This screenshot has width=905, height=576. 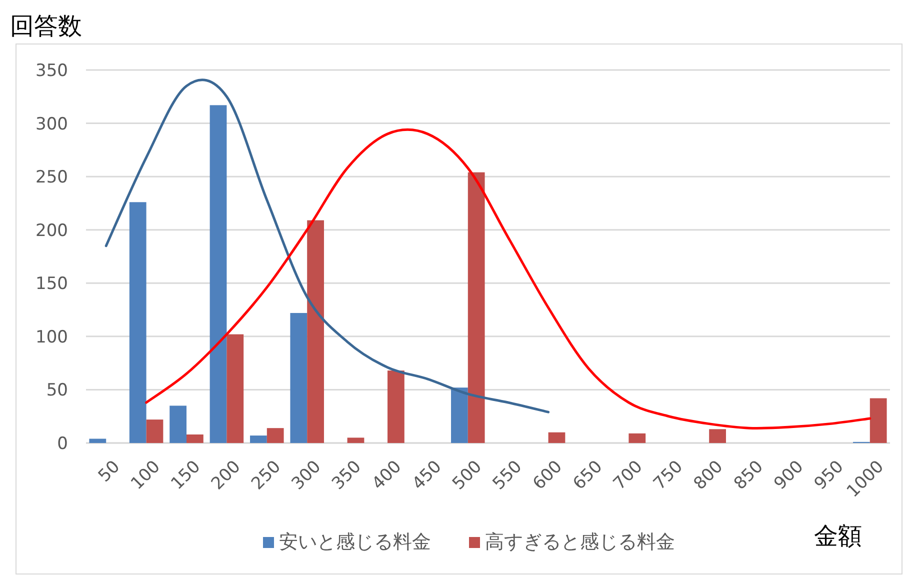 I want to click on x-tick-label: 650, so click(x=588, y=475).